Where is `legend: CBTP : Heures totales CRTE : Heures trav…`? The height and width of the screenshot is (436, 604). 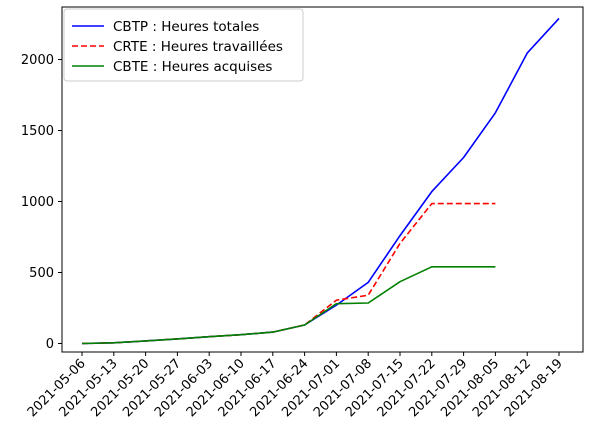
legend: CBTP : Heures totales CRTE : Heures trav… is located at coordinates (183, 45).